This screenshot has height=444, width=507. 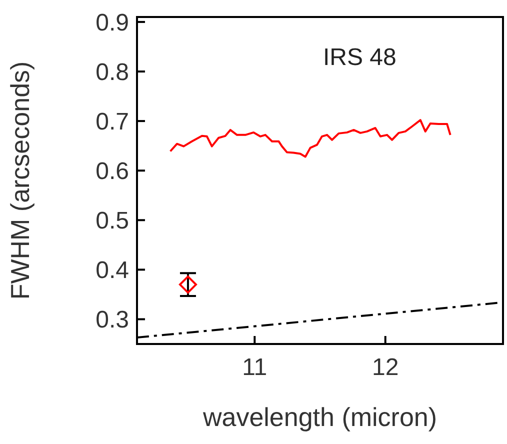 What do you see at coordinates (112, 72) in the screenshot?
I see `y-tick-label: 0.8` at bounding box center [112, 72].